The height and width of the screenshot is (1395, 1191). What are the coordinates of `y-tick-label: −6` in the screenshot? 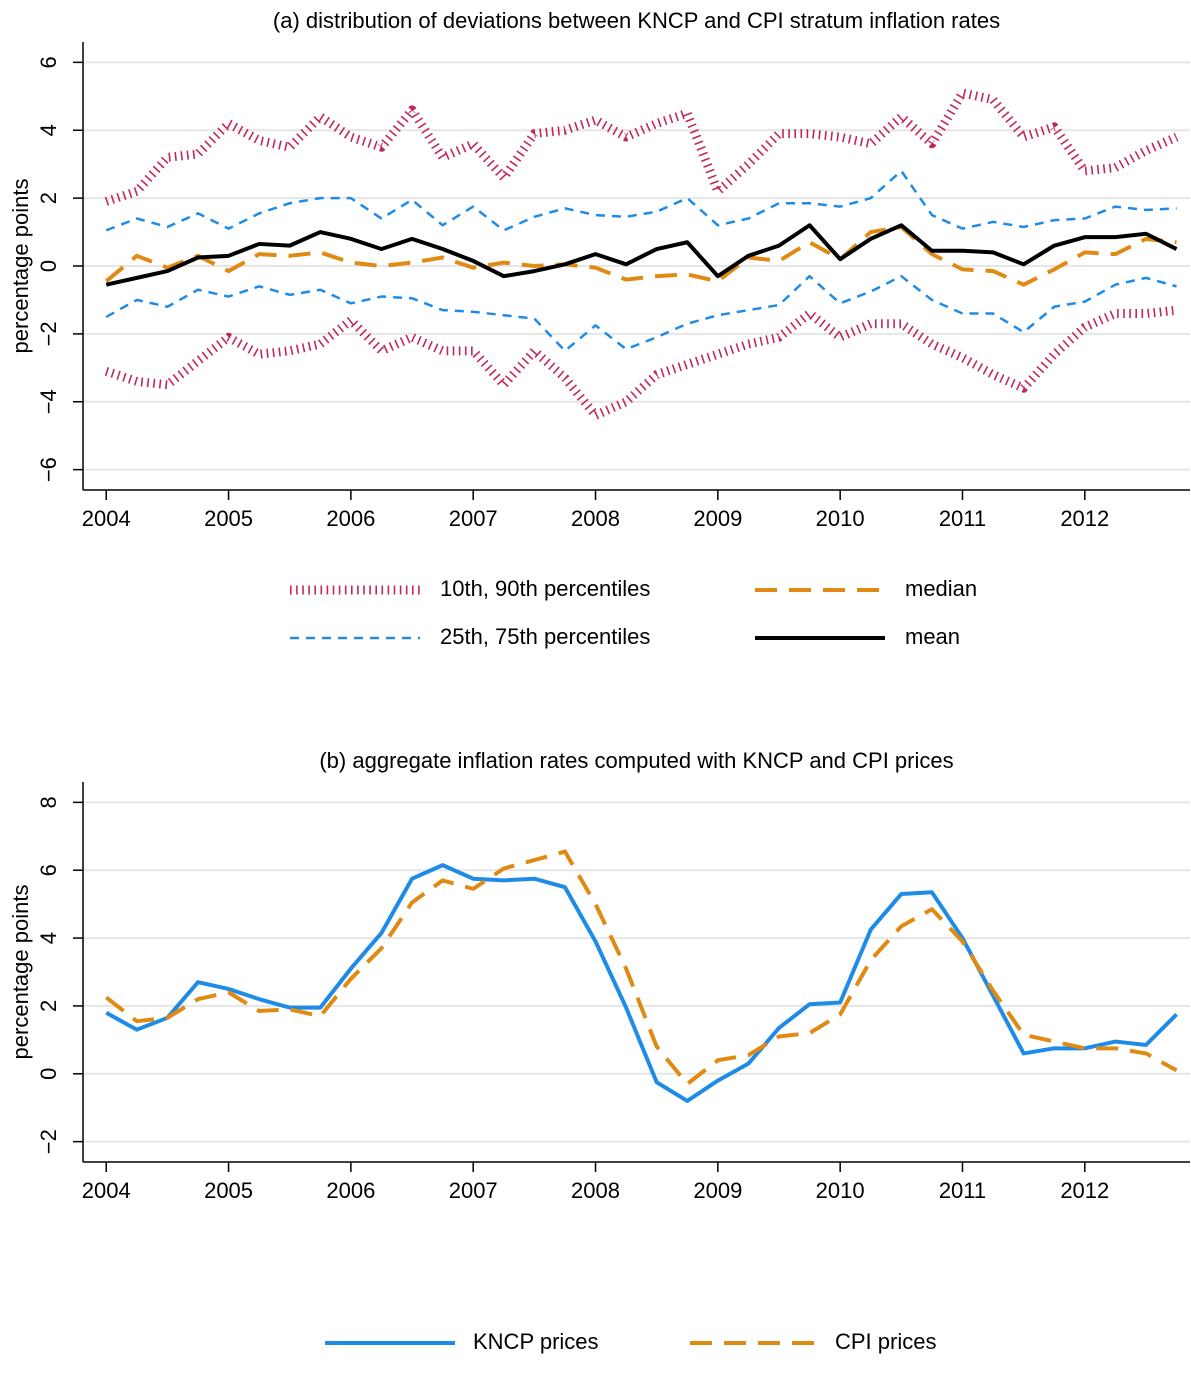 It's located at (48, 469).